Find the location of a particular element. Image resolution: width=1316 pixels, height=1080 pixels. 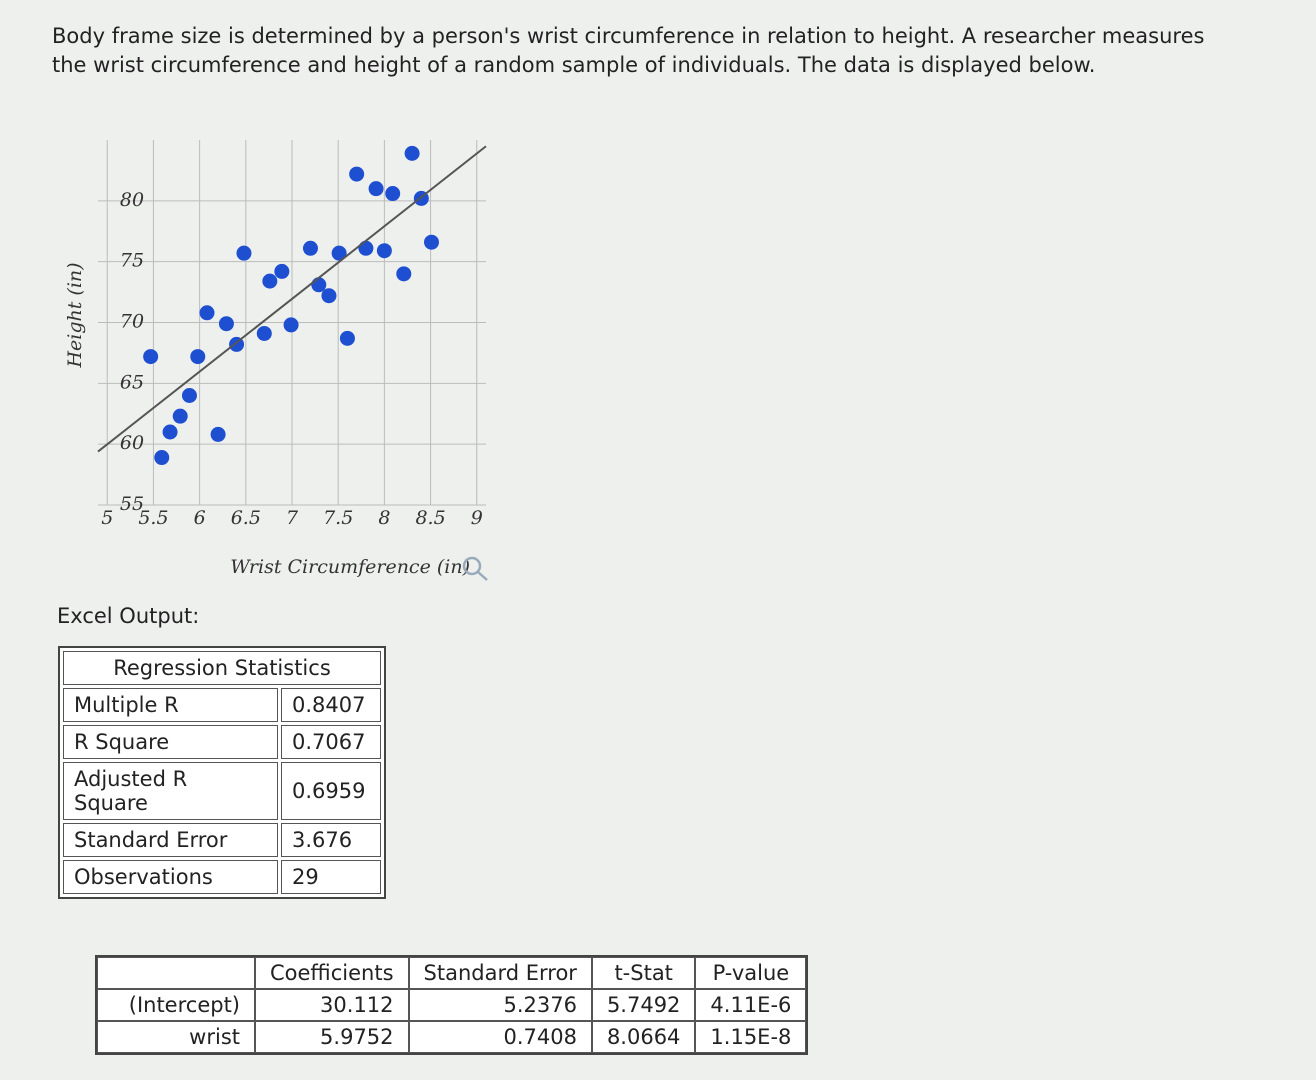

table-row: Regression Statistics is located at coordinates (222, 668).